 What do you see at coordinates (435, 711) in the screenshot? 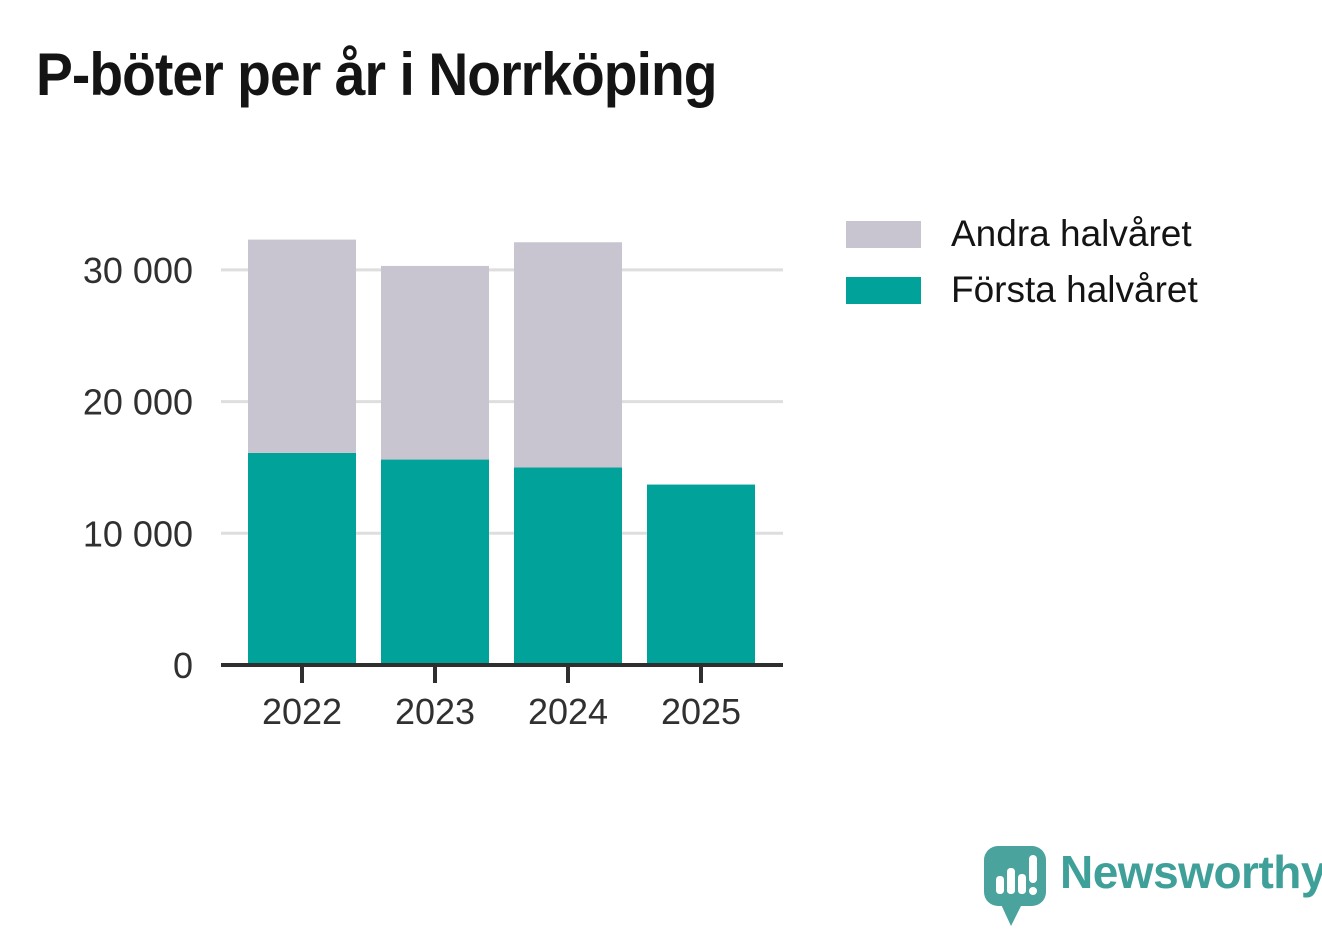
I see `x-tick-label: 2023` at bounding box center [435, 711].